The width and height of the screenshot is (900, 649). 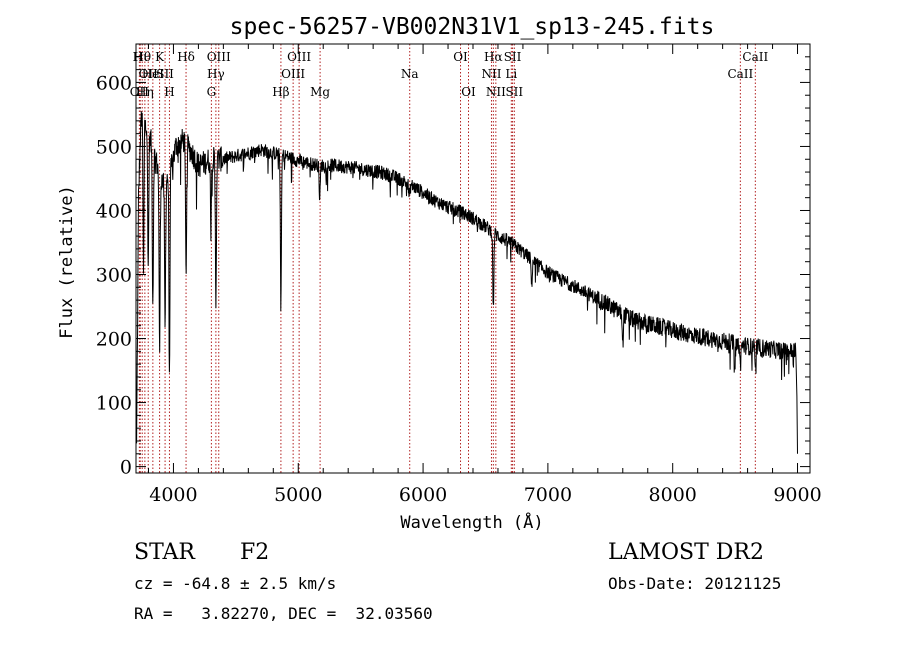 What do you see at coordinates (695, 583) in the screenshot?
I see `obs-date: Obs-Date: 20121125` at bounding box center [695, 583].